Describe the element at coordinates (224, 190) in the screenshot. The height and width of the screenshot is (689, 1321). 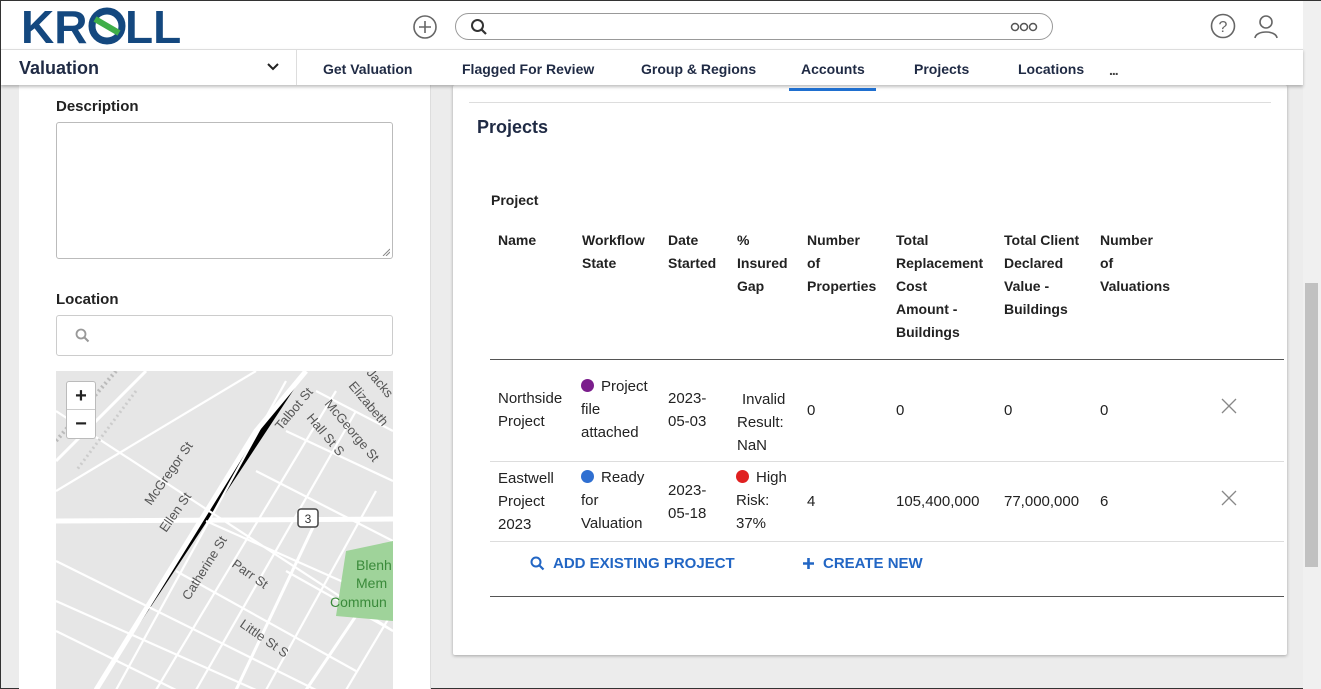
I see `description-textarea` at that location.